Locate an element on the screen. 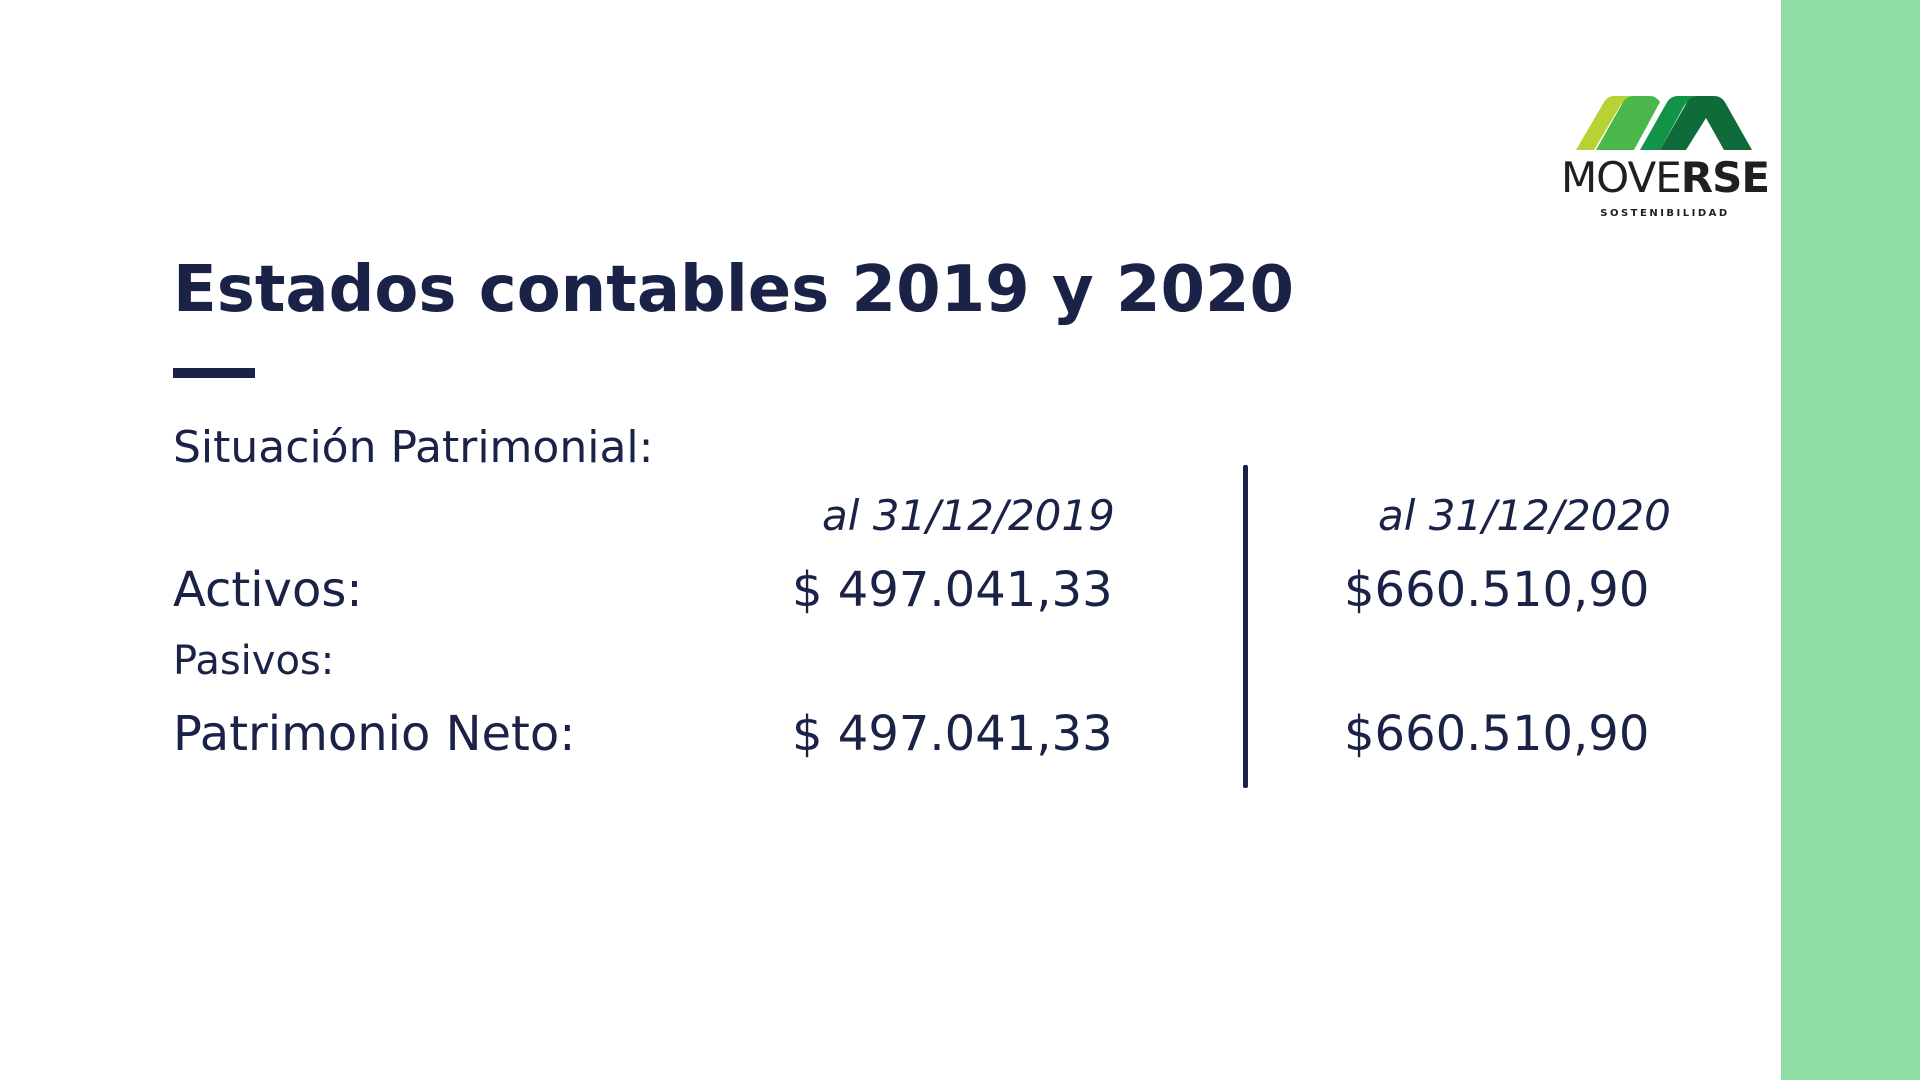 Image resolution: width=1920 pixels, height=1080 pixels. moverse-logo: MOVERSE SOSTENIBILIDAD is located at coordinates (1665, 158).